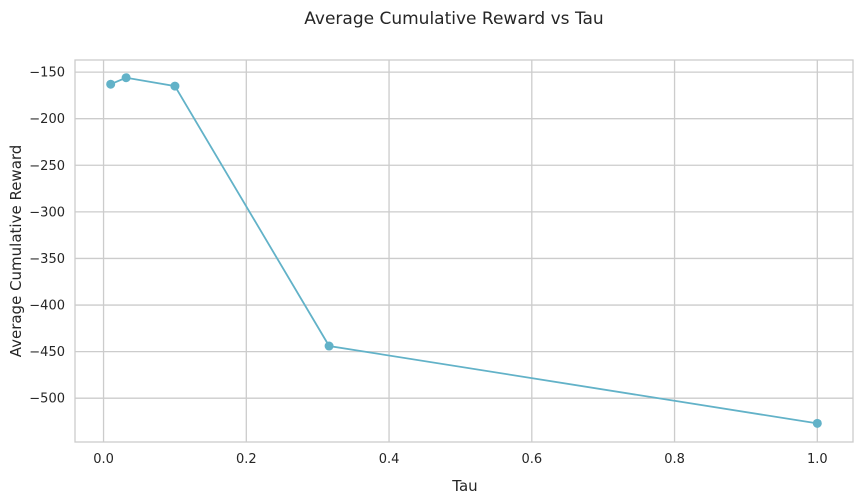 This screenshot has height=502, width=863. What do you see at coordinates (47, 259) in the screenshot?
I see `y-tick-label: −350` at bounding box center [47, 259].